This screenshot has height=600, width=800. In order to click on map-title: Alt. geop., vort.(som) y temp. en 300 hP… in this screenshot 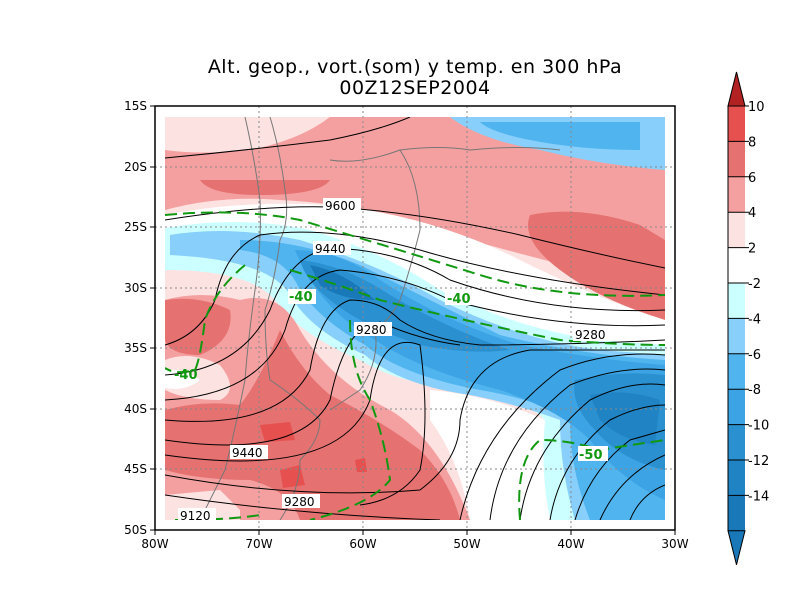, I will do `click(415, 67)`.